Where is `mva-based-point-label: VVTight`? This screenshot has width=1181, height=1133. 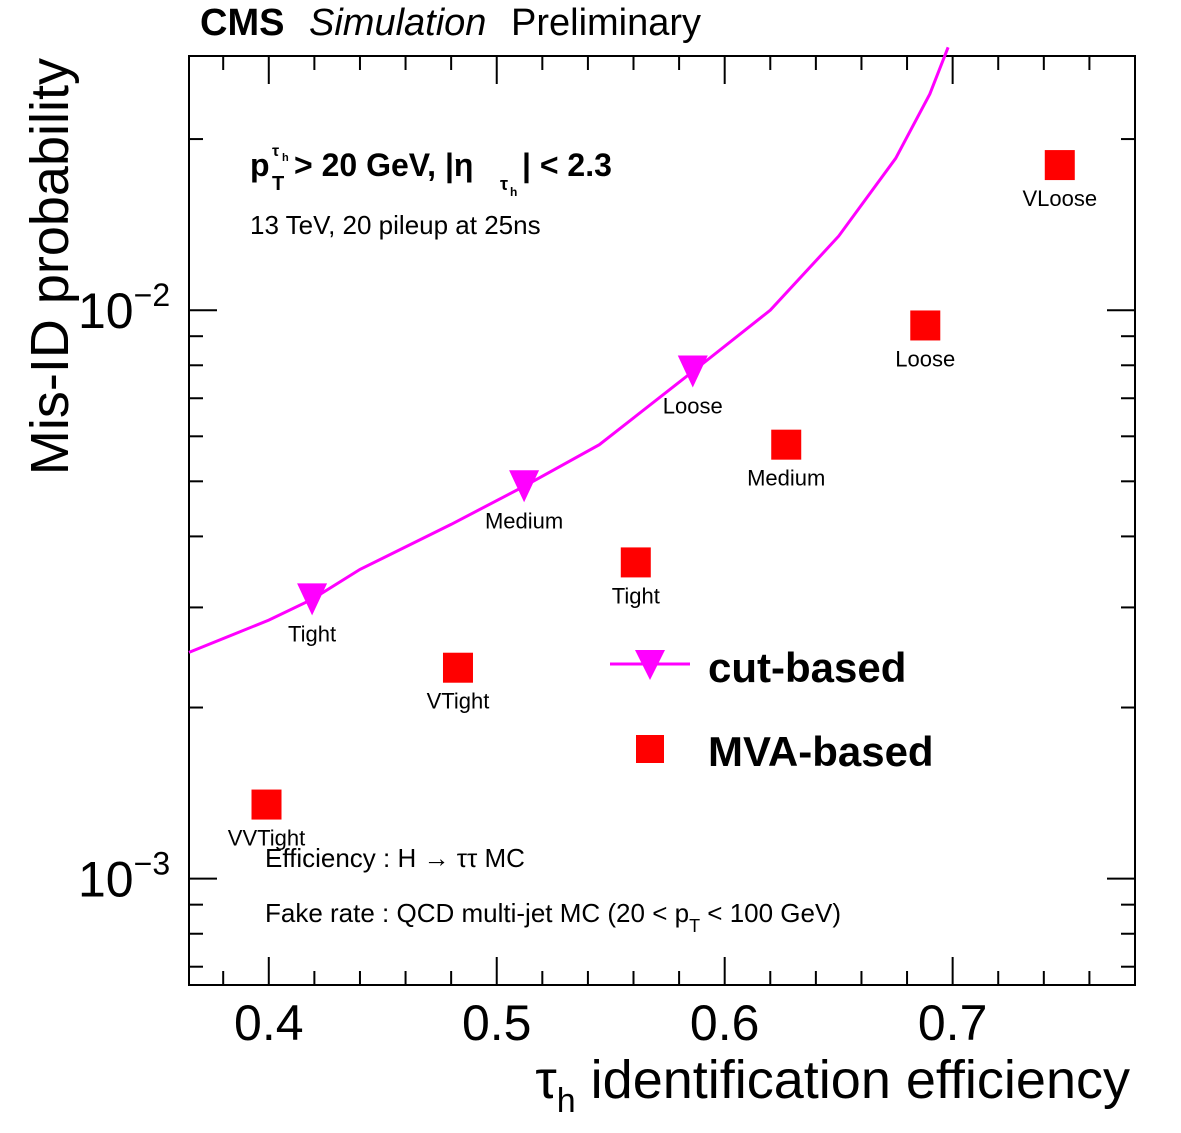 mva-based-point-label: VVTight is located at coordinates (266, 838).